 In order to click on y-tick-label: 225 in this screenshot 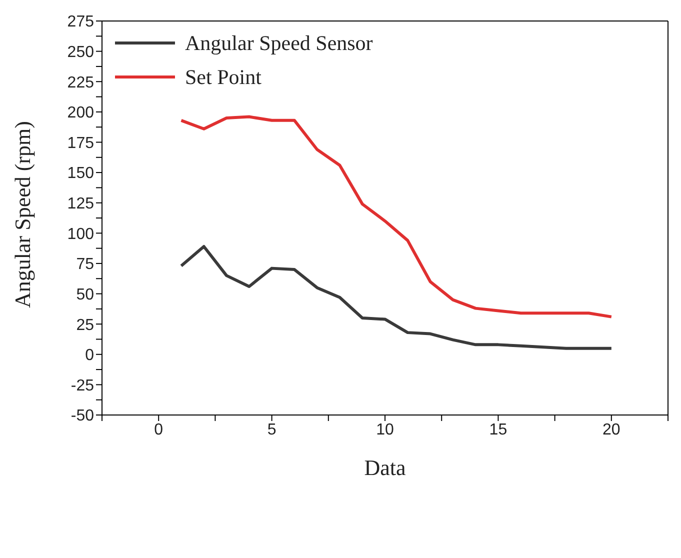, I will do `click(80, 83)`.